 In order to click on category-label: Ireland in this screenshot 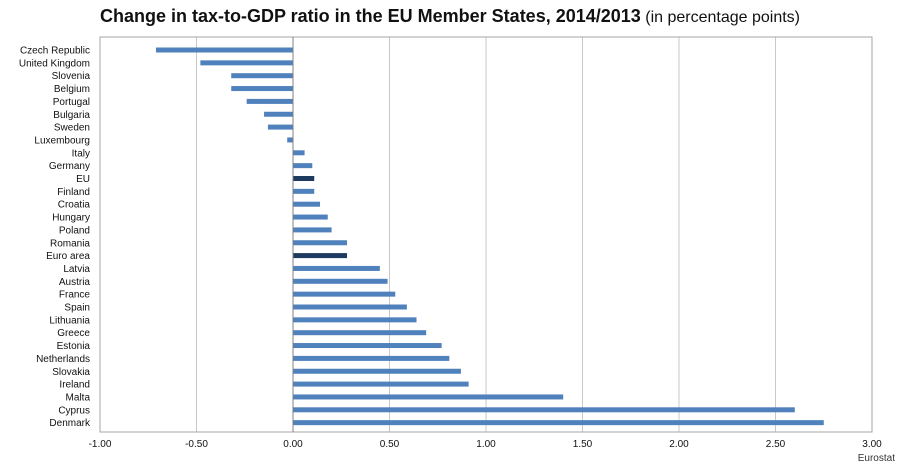, I will do `click(74, 385)`.